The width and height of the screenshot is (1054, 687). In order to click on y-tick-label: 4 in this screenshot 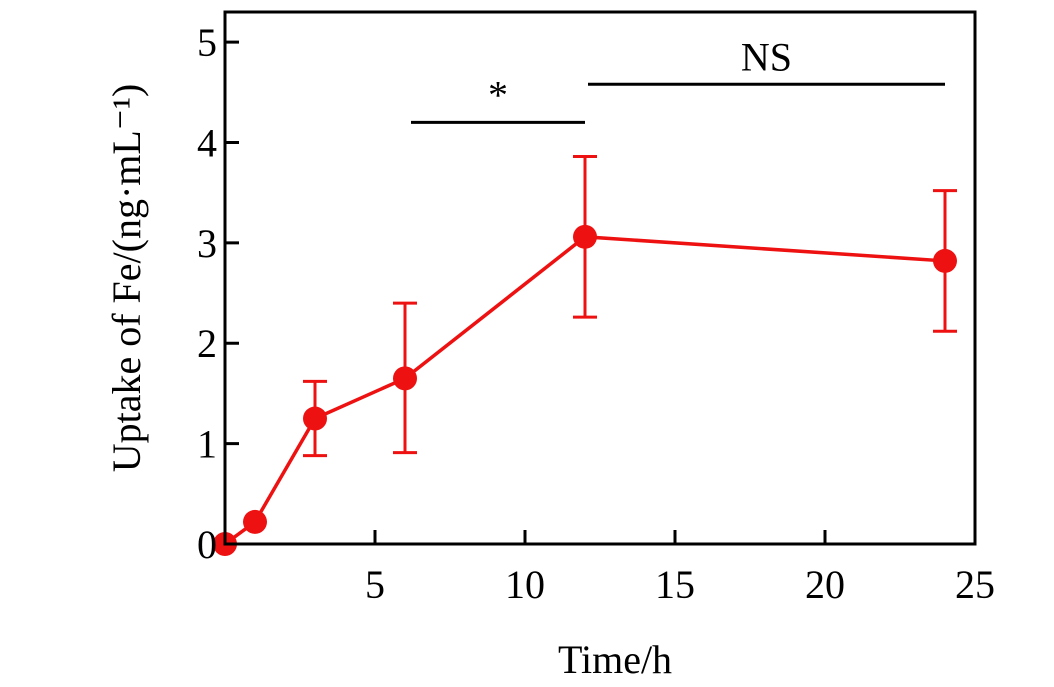, I will do `click(207, 142)`.